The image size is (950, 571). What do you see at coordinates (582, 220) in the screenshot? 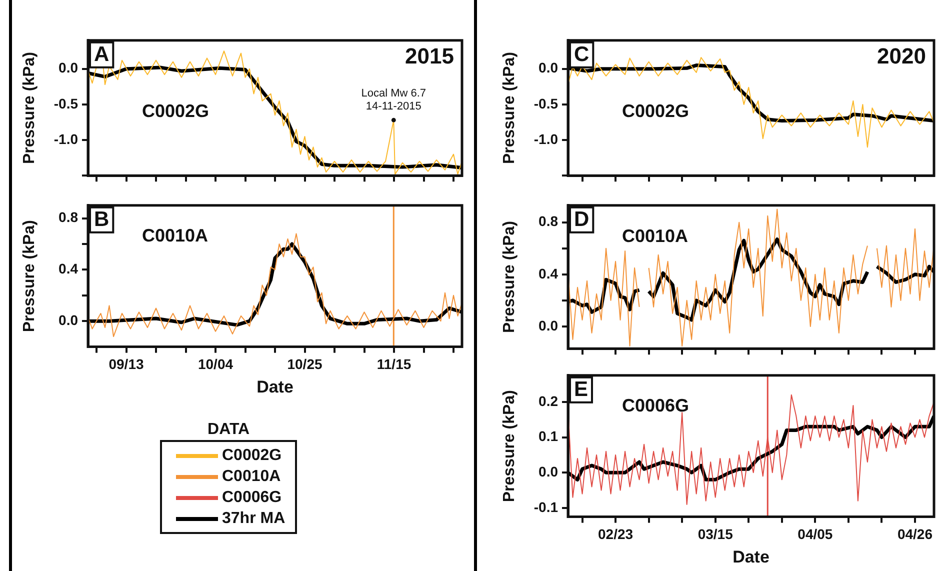
I see `annotation: D` at bounding box center [582, 220].